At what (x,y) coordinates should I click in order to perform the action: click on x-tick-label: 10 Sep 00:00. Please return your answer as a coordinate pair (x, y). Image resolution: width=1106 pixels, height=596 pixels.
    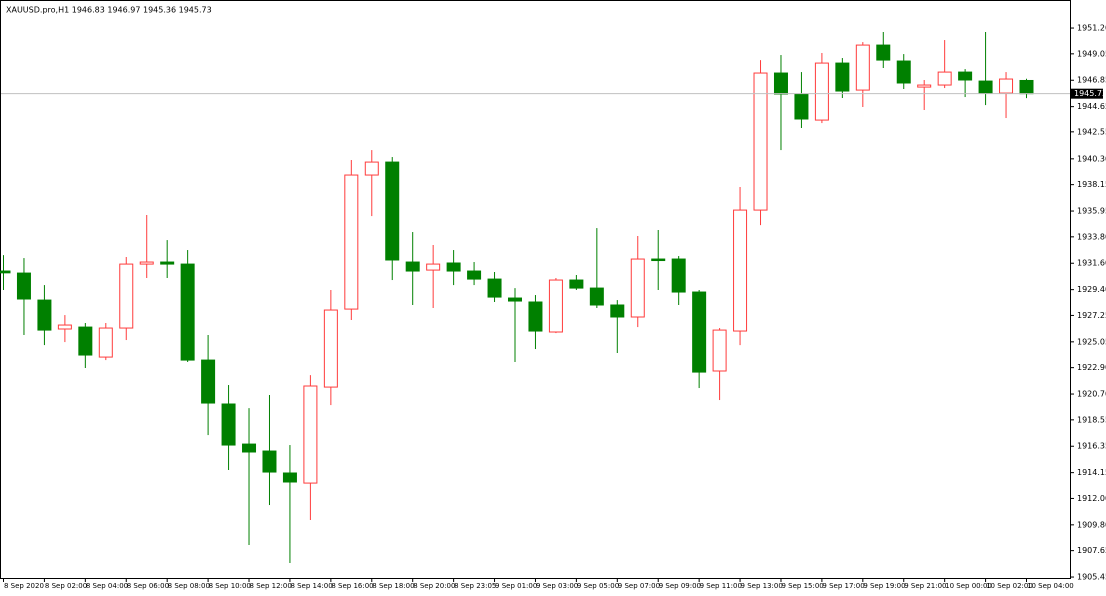
    Looking at the image, I should click on (968, 586).